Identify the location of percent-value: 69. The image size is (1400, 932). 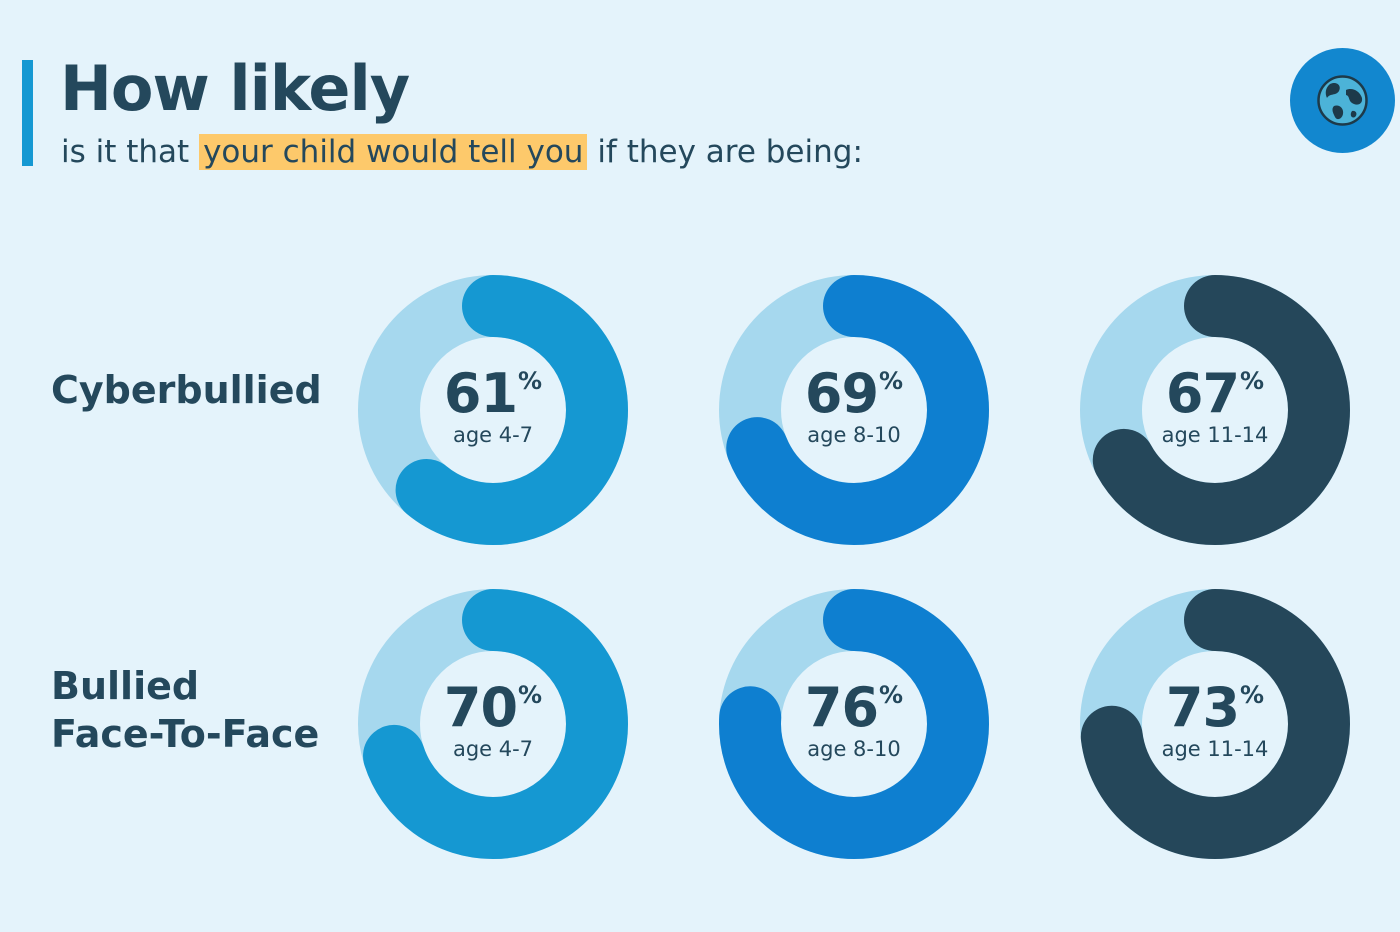
(841, 393).